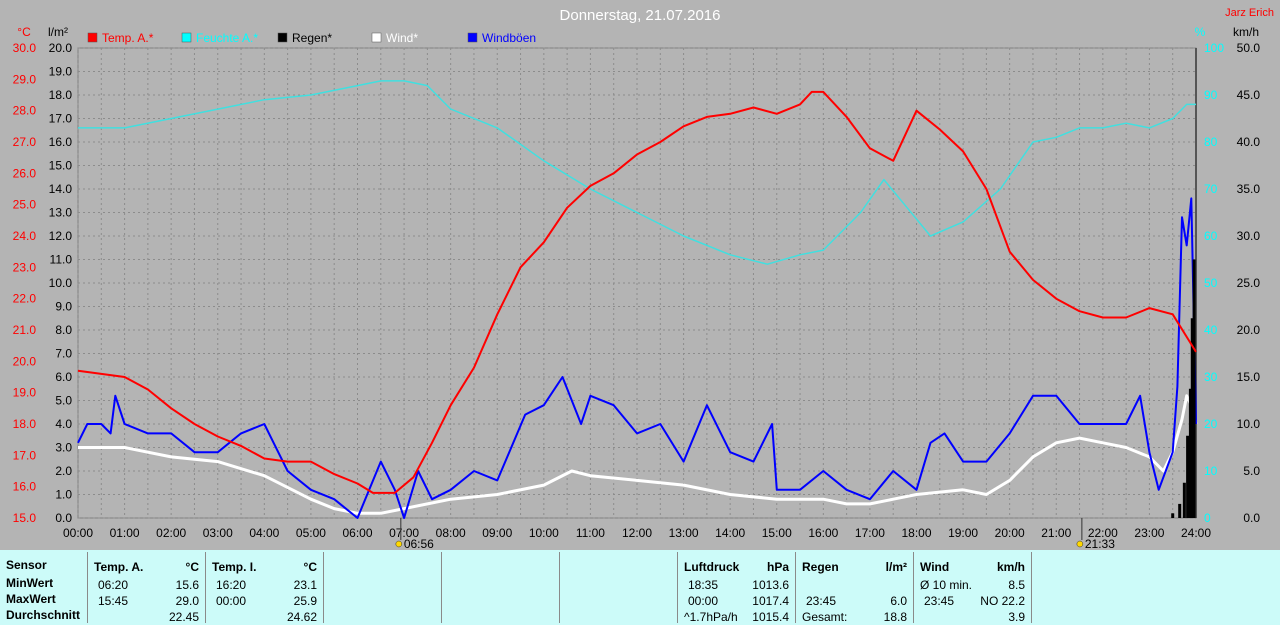 This screenshot has width=1280, height=625. What do you see at coordinates (61, 236) in the screenshot?
I see `rain-axis-tick: 12.0` at bounding box center [61, 236].